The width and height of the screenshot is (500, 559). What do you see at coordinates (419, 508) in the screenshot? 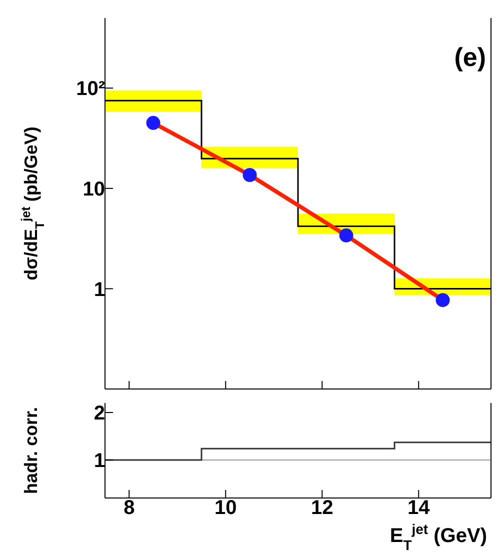
I see `x-tick-label: 14` at bounding box center [419, 508].